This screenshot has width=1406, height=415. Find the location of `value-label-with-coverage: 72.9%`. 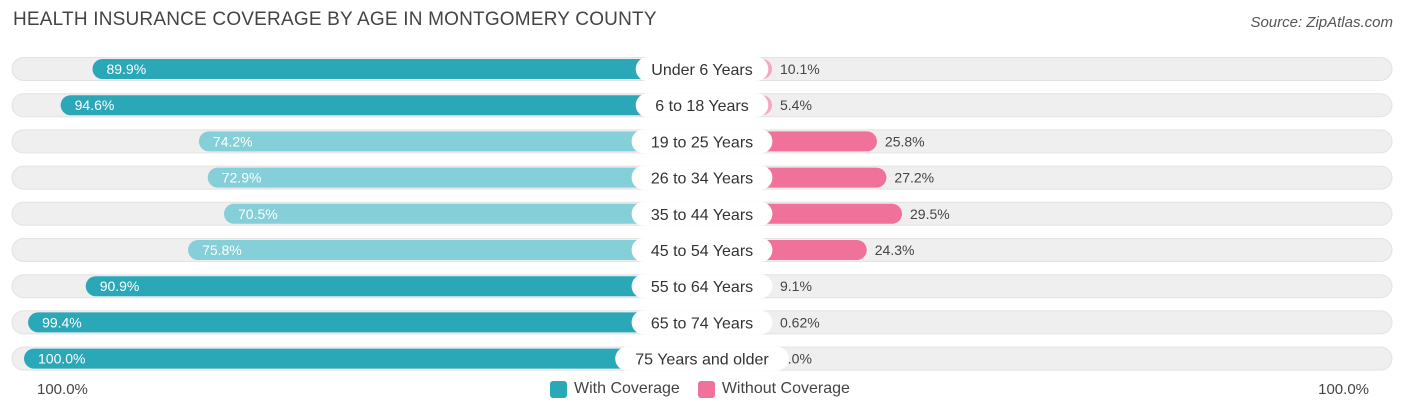

value-label-with-coverage: 72.9% is located at coordinates (242, 178).